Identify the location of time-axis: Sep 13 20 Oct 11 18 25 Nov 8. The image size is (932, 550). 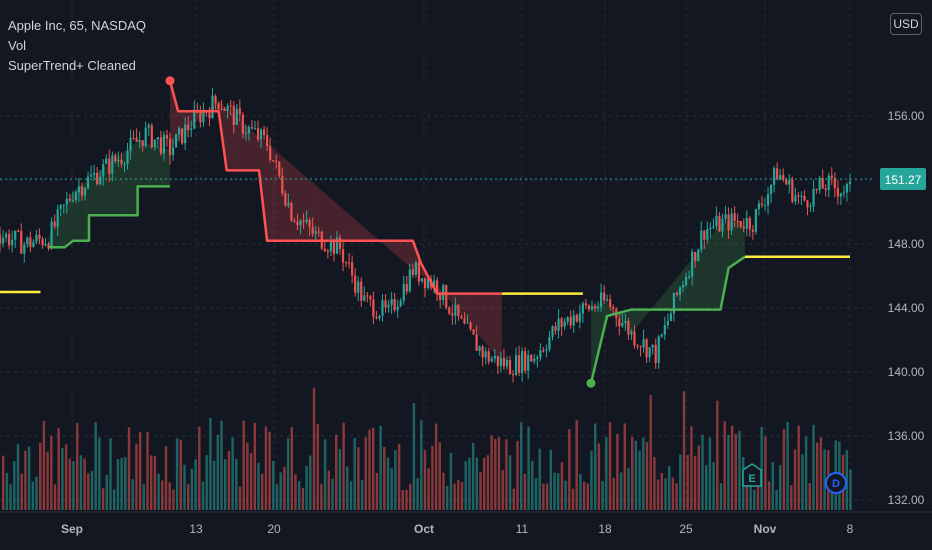
(466, 523).